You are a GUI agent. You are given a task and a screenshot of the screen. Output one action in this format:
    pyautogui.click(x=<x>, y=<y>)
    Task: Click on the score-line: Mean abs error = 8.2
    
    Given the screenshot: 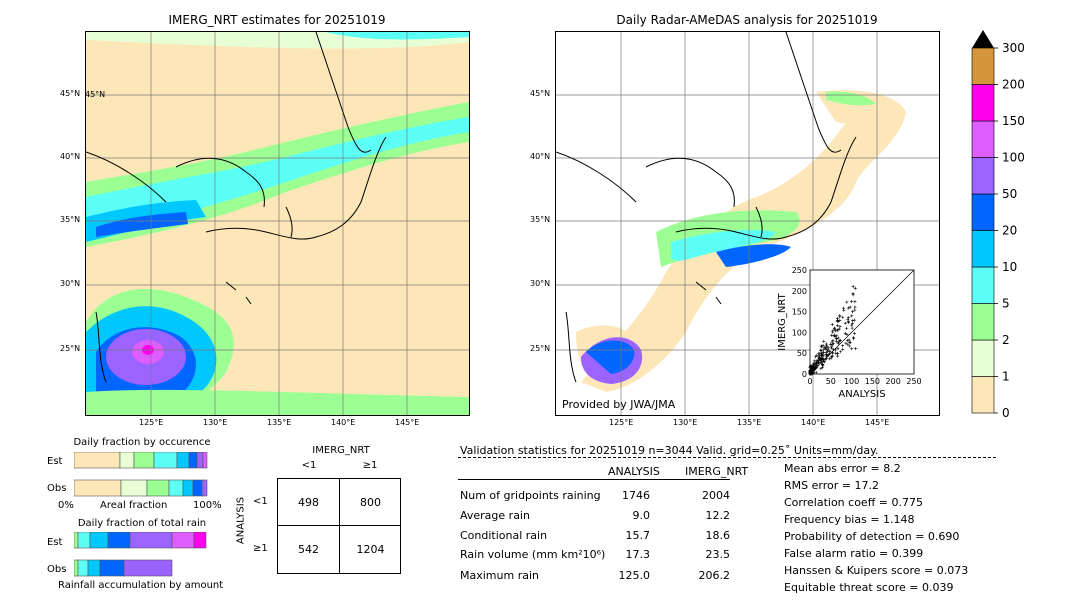 What is the action you would take?
    pyautogui.click(x=842, y=468)
    